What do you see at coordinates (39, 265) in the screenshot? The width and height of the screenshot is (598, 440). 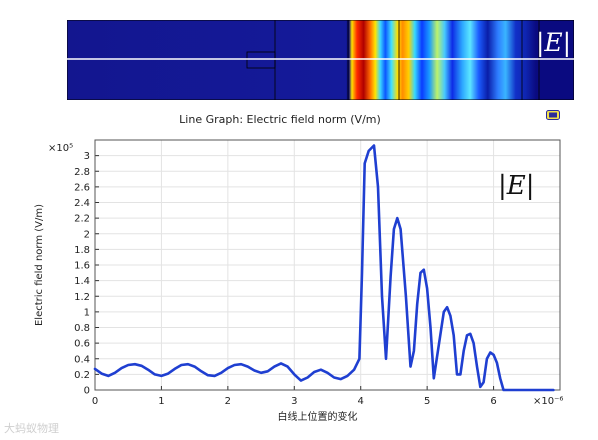 I see `y-axis-label: Electric field norm (V/m)` at bounding box center [39, 265].